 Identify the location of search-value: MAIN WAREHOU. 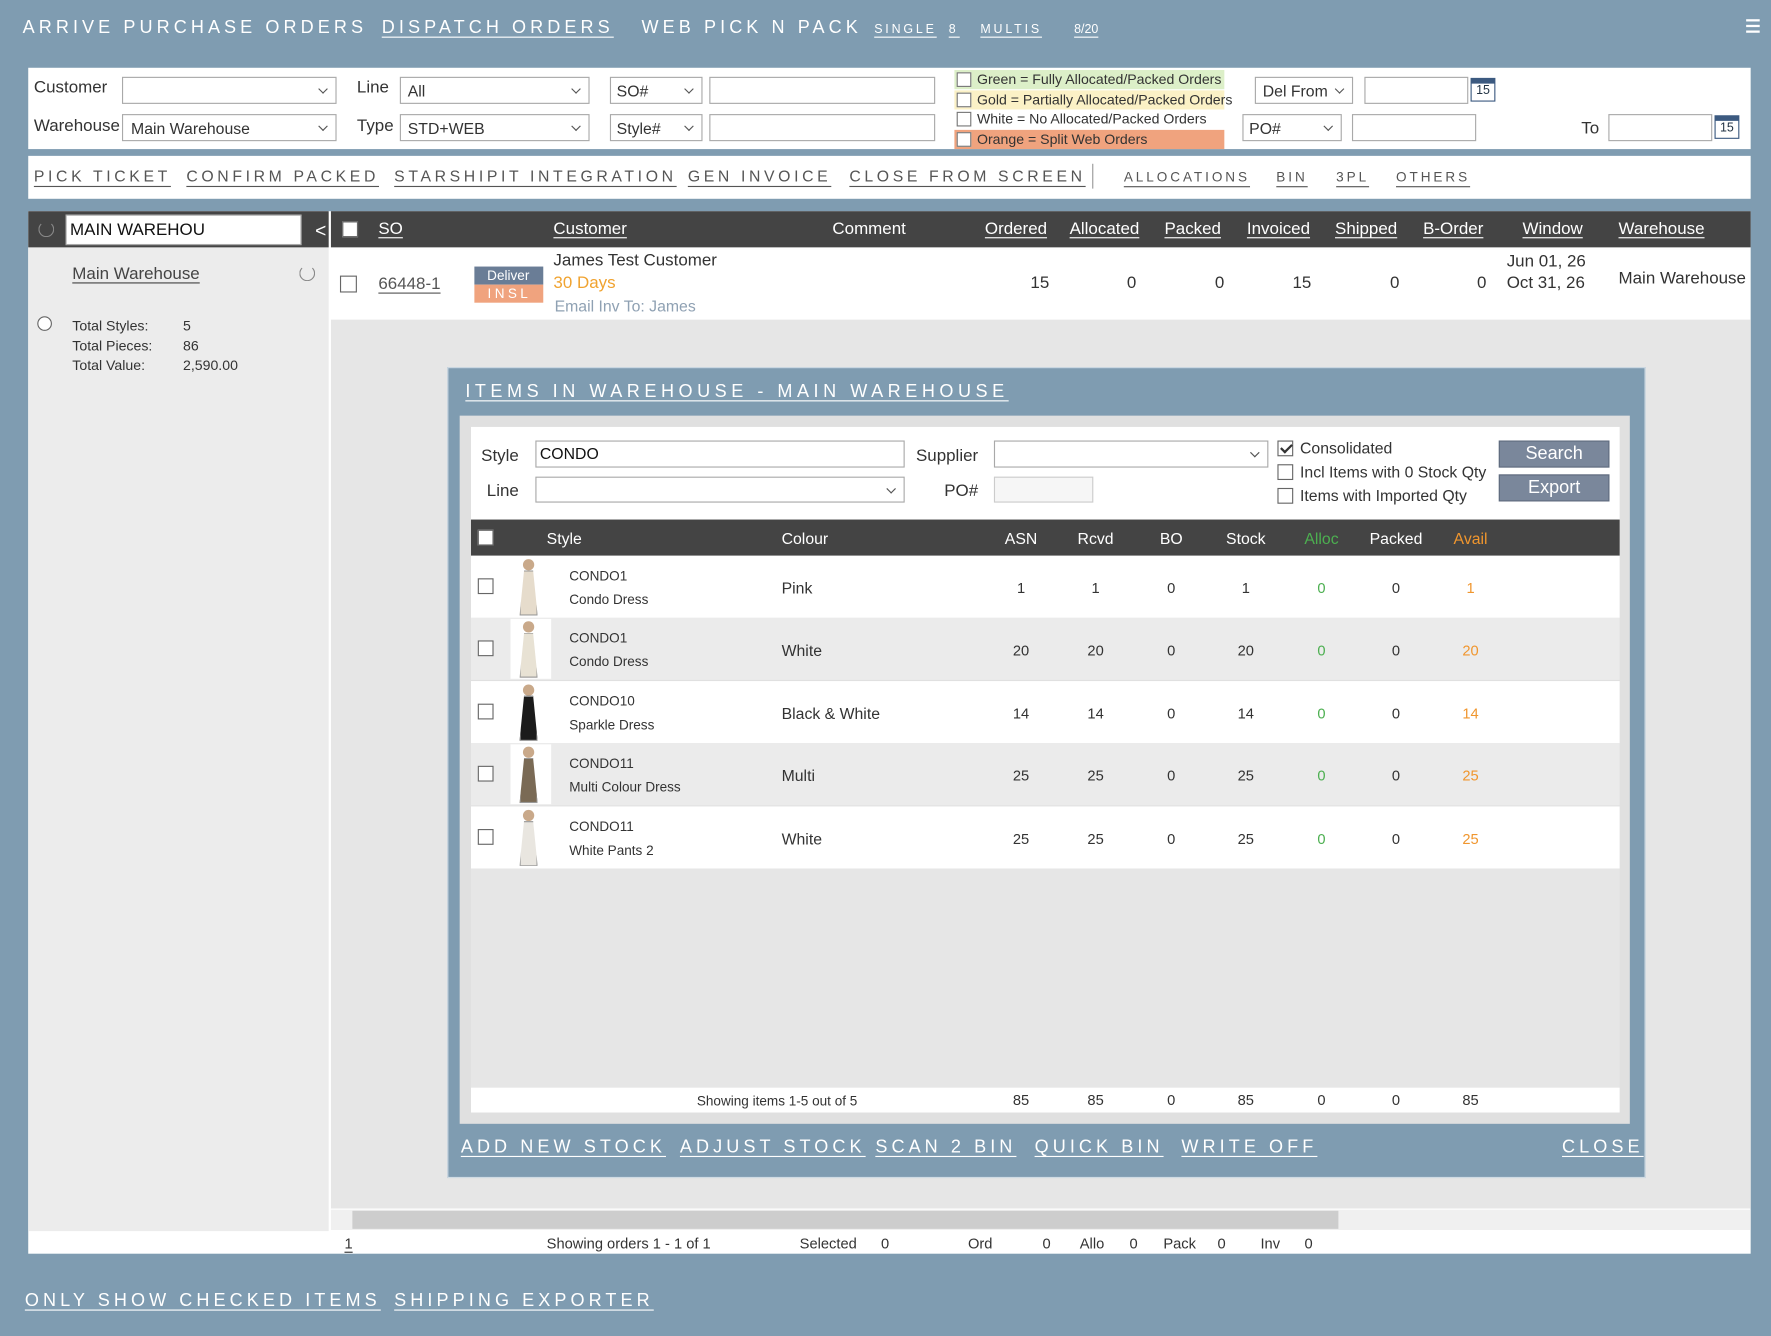
(137, 230).